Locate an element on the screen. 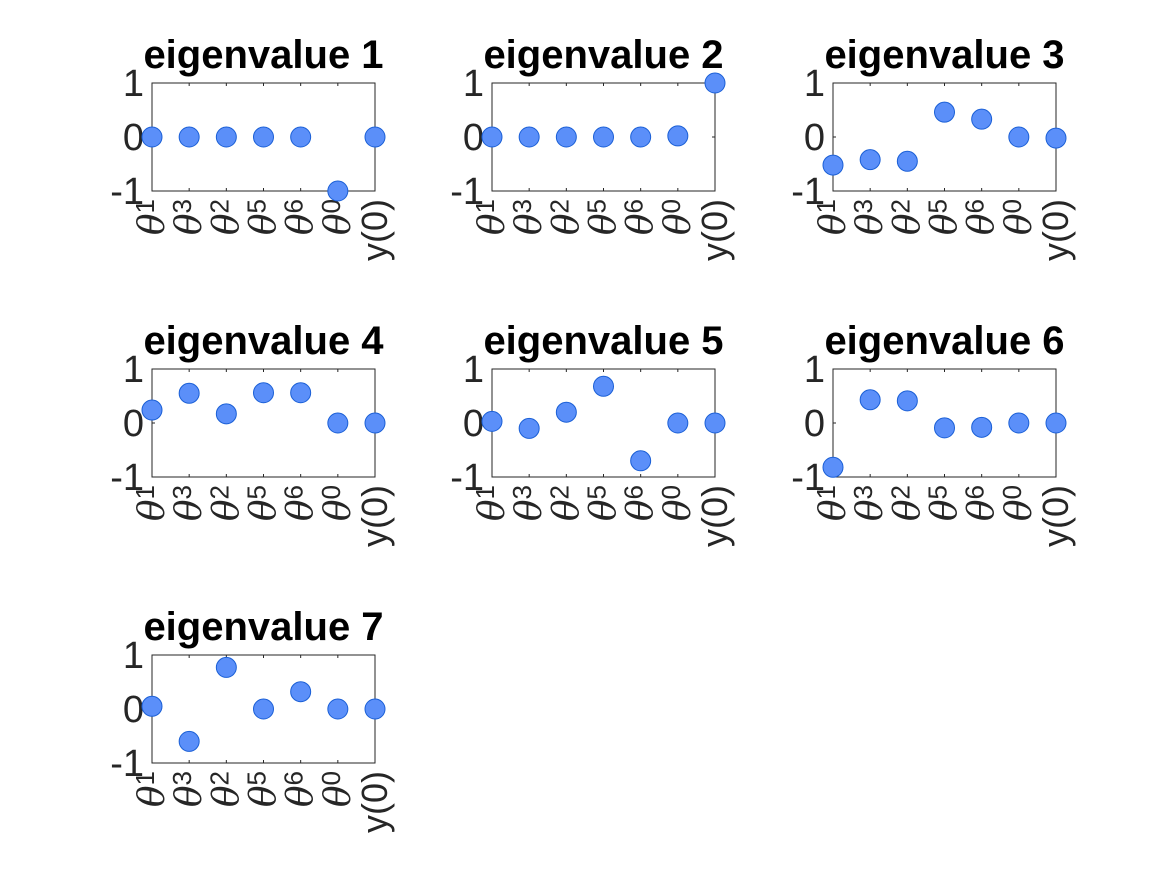  subplot-title: eigenvalue 3 is located at coordinates (944, 55).